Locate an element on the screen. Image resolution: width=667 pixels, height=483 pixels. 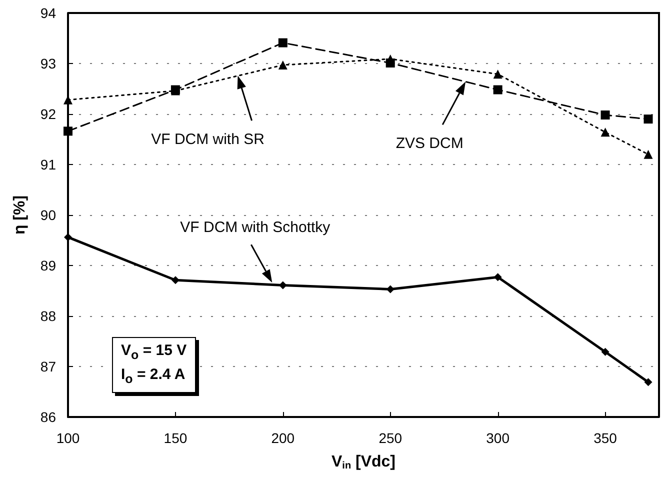
x-tick-label: 100 is located at coordinates (68, 438).